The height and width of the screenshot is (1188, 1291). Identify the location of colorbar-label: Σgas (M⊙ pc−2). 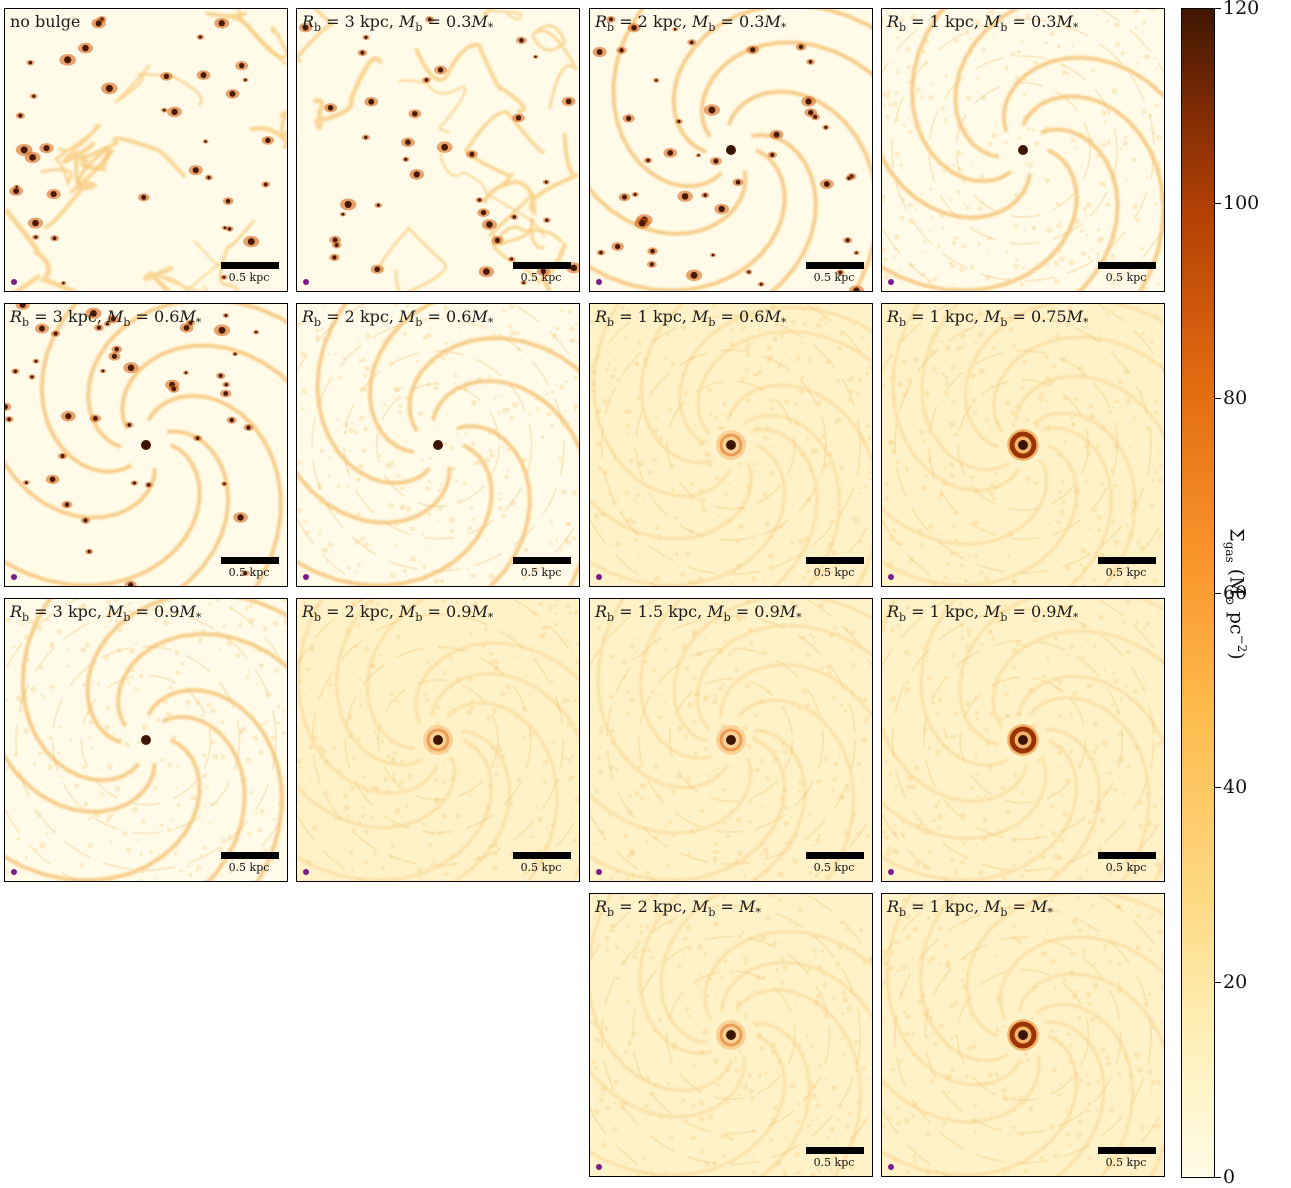
(1236, 594).